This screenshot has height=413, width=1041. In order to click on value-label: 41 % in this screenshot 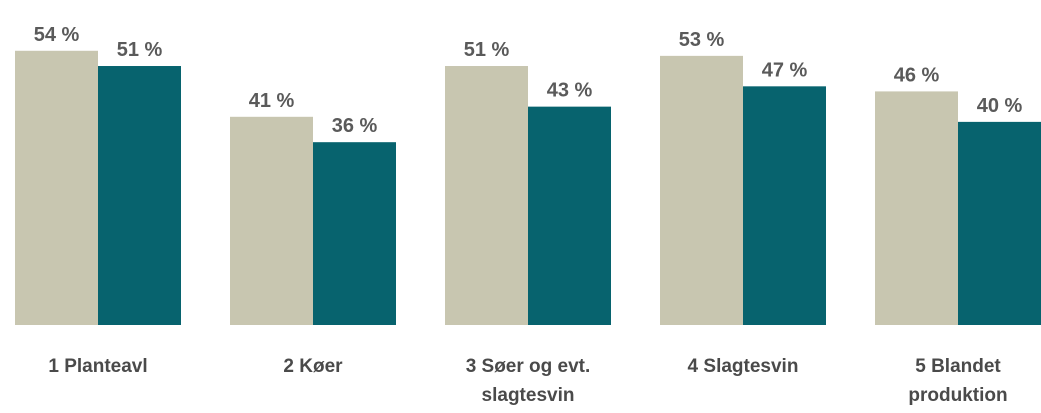, I will do `click(272, 101)`.